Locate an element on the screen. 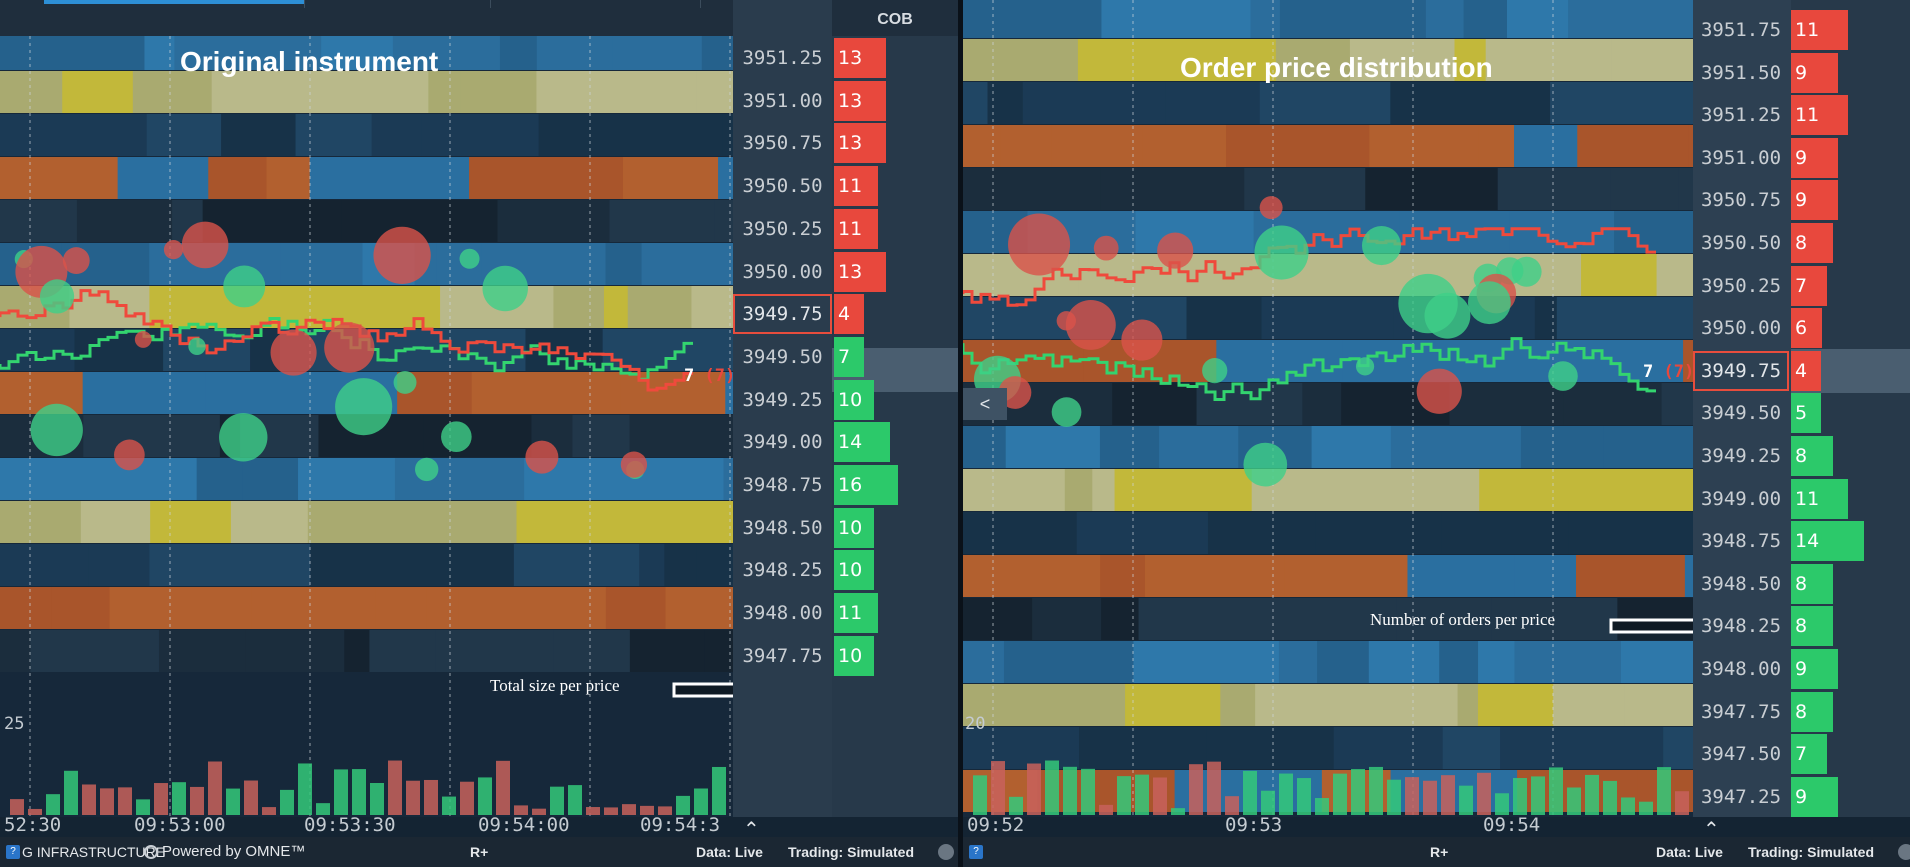 This screenshot has width=1910, height=867. ladder-row: 3949.50 7 is located at coordinates (845, 357).